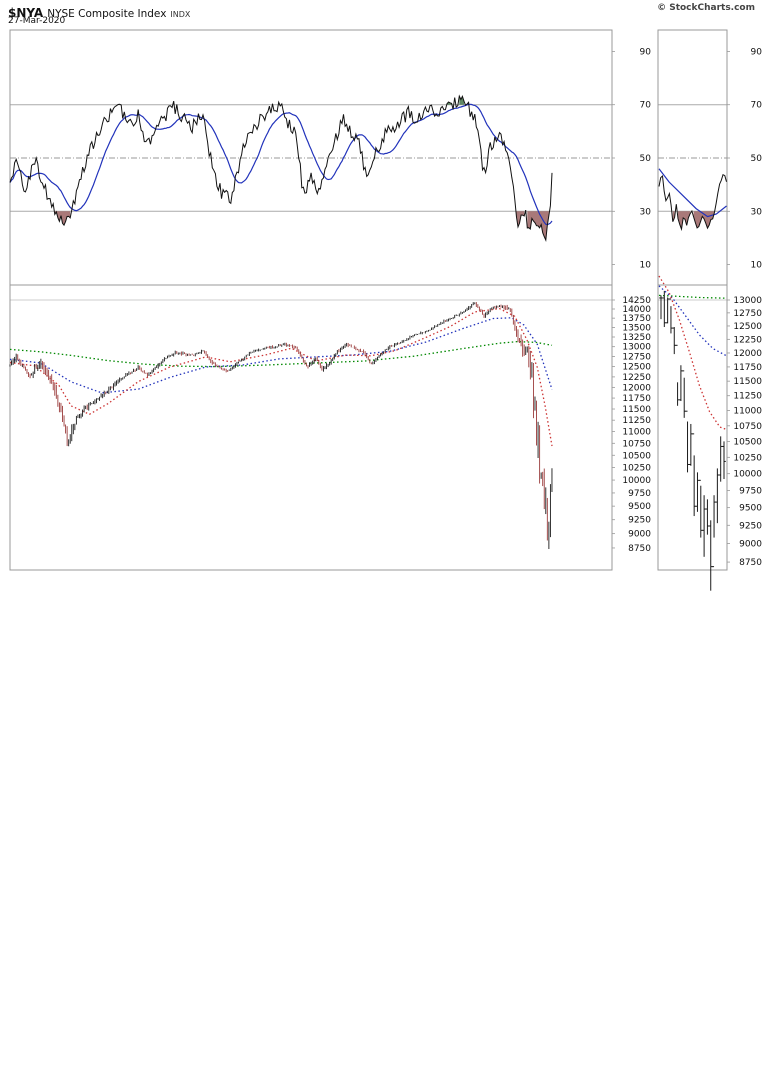 This screenshot has width=765, height=1081. What do you see at coordinates (384, 21) in the screenshot?
I see `quote-bar: 27-Mar-2020` at bounding box center [384, 21].